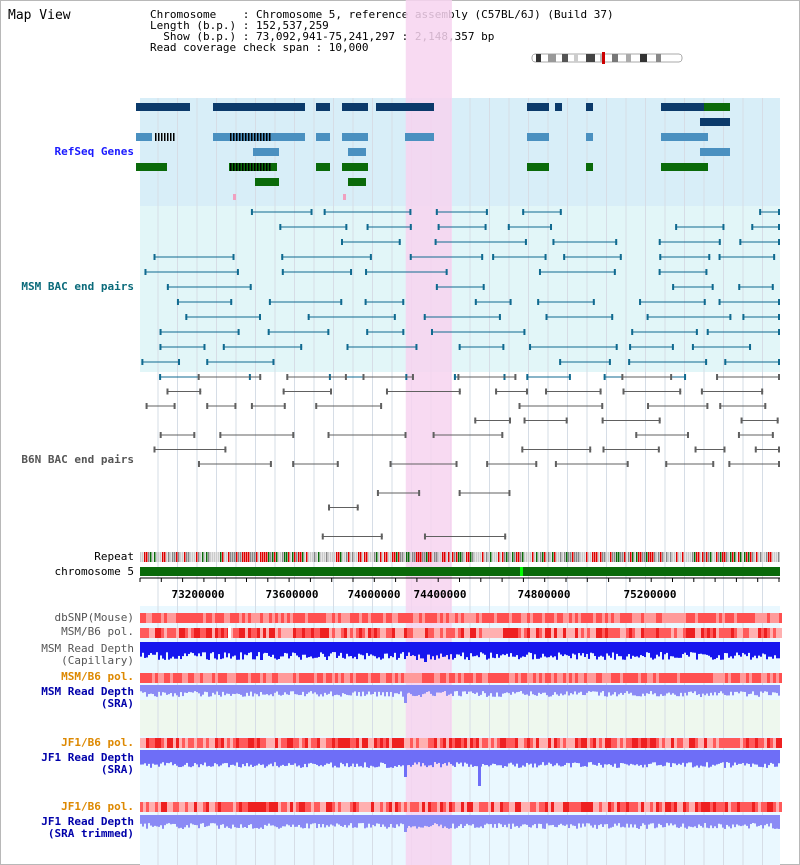 This screenshot has height=865, width=800. Describe the element at coordinates (94, 151) in the screenshot. I see `track-label-refseq: RefSeq Genes` at that location.